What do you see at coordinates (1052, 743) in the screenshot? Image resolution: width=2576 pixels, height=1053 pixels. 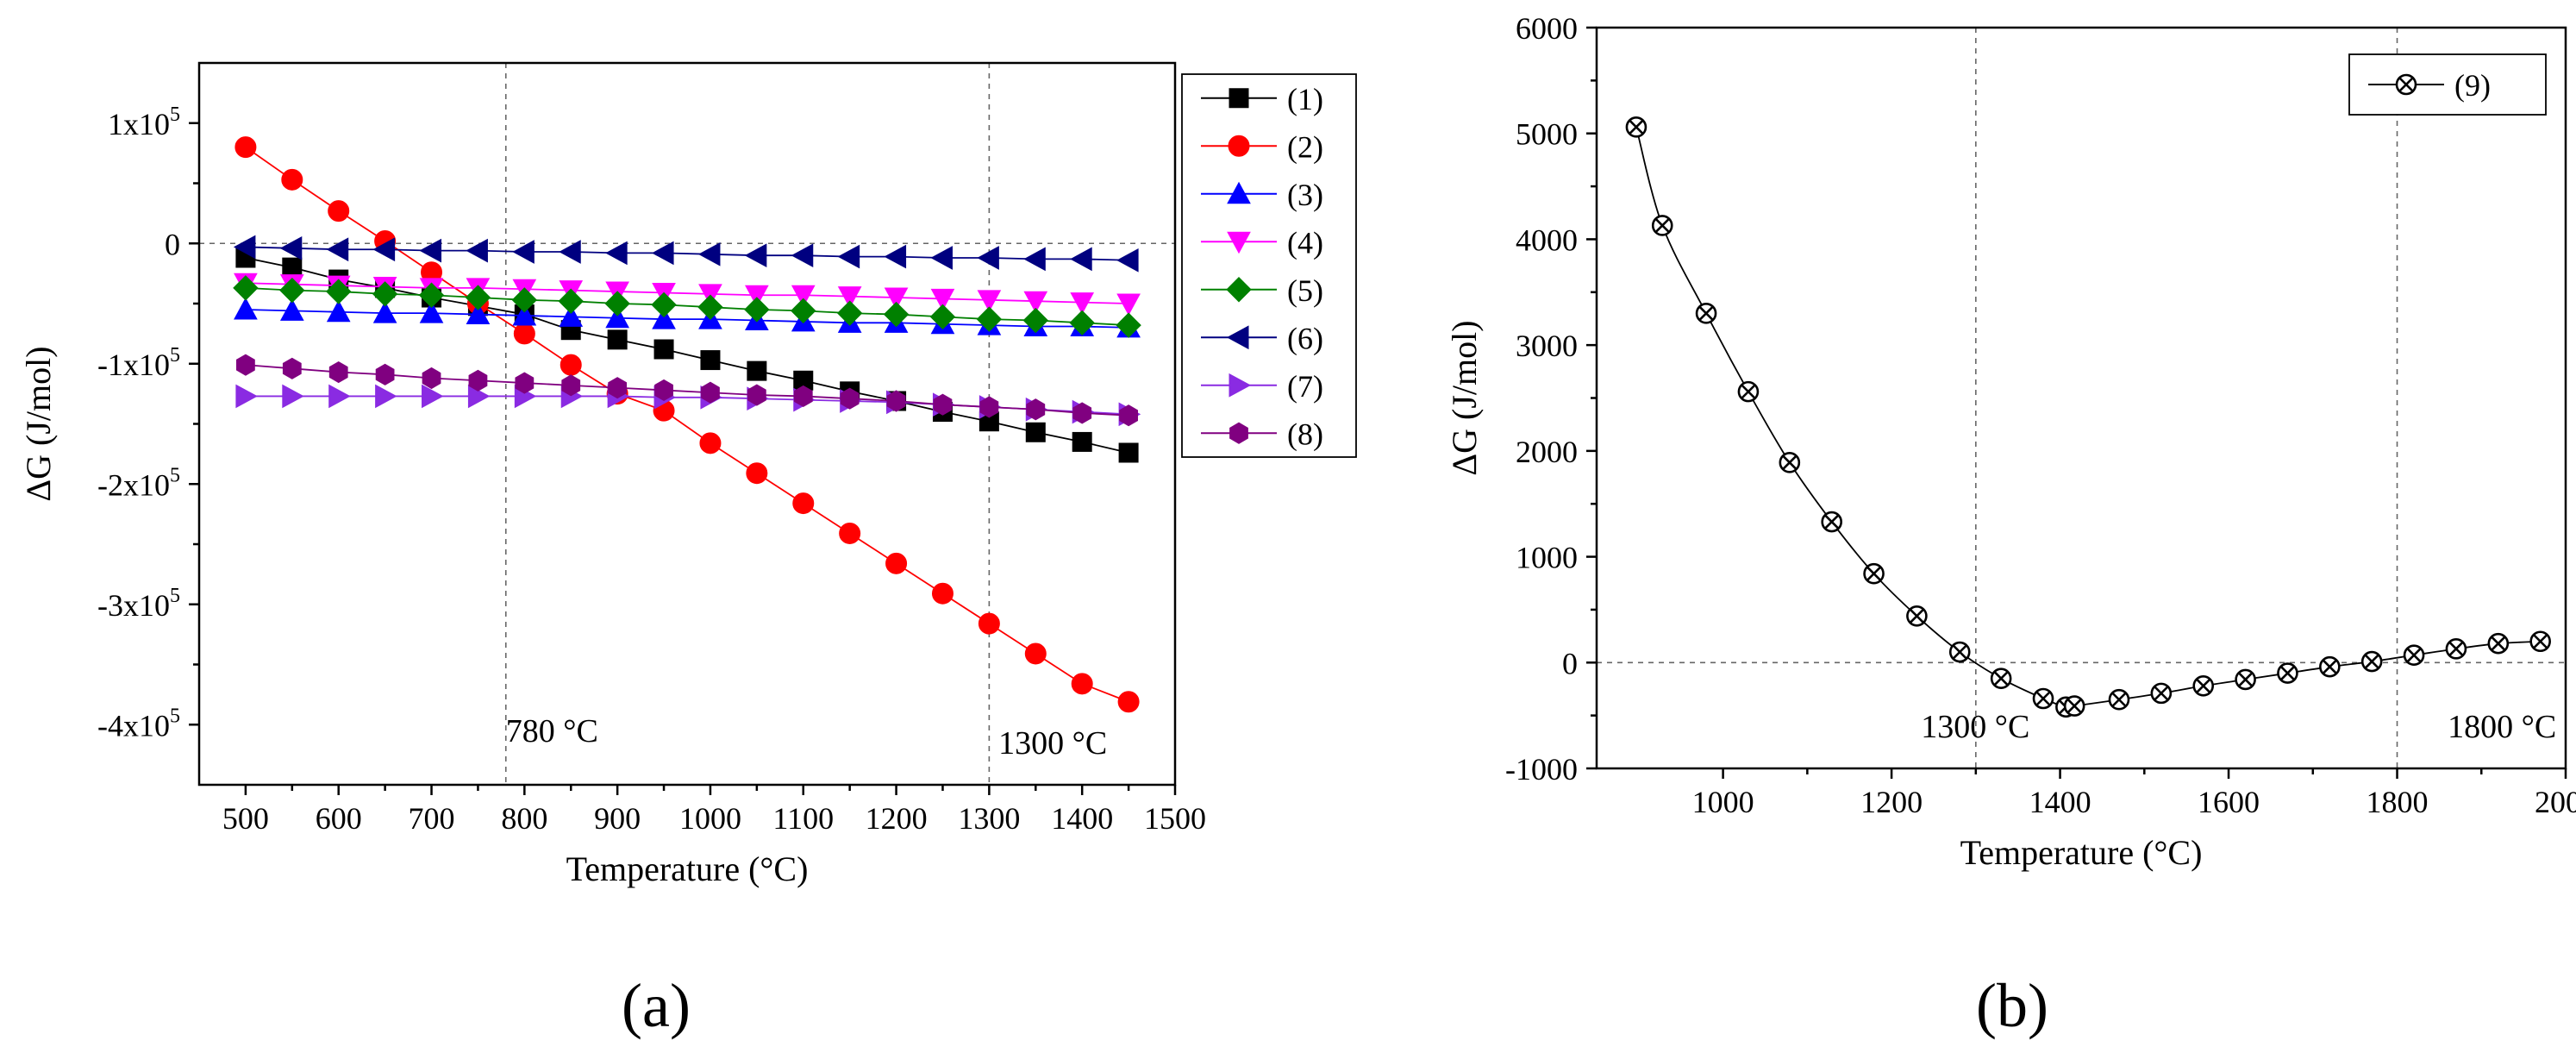 I see `panel-a-annotation-1: 1300 °C` at bounding box center [1052, 743].